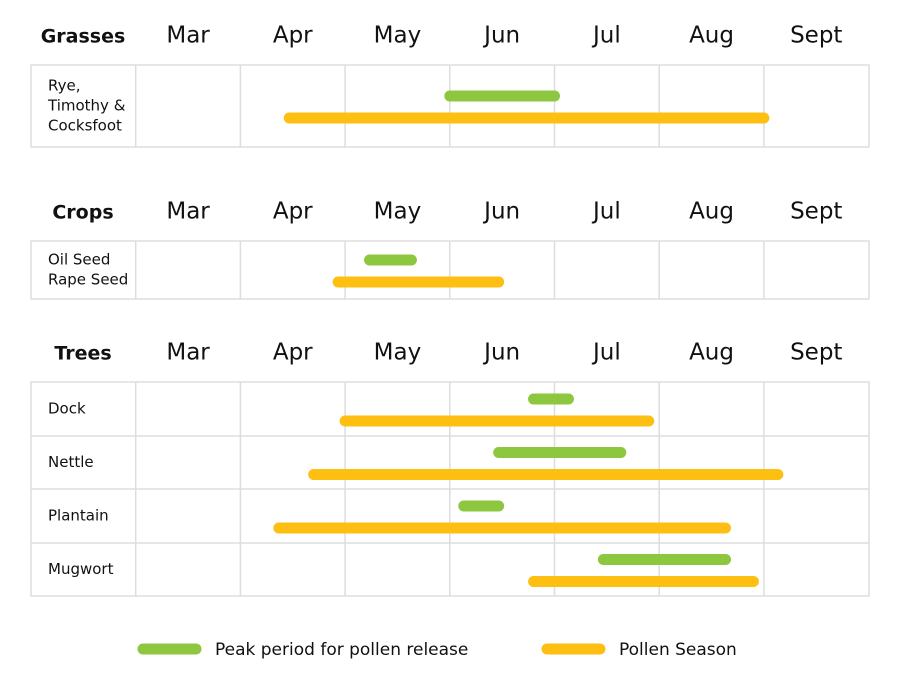 The image size is (900, 692). Describe the element at coordinates (86, 106) in the screenshot. I see `row-label: Timothy &` at that location.